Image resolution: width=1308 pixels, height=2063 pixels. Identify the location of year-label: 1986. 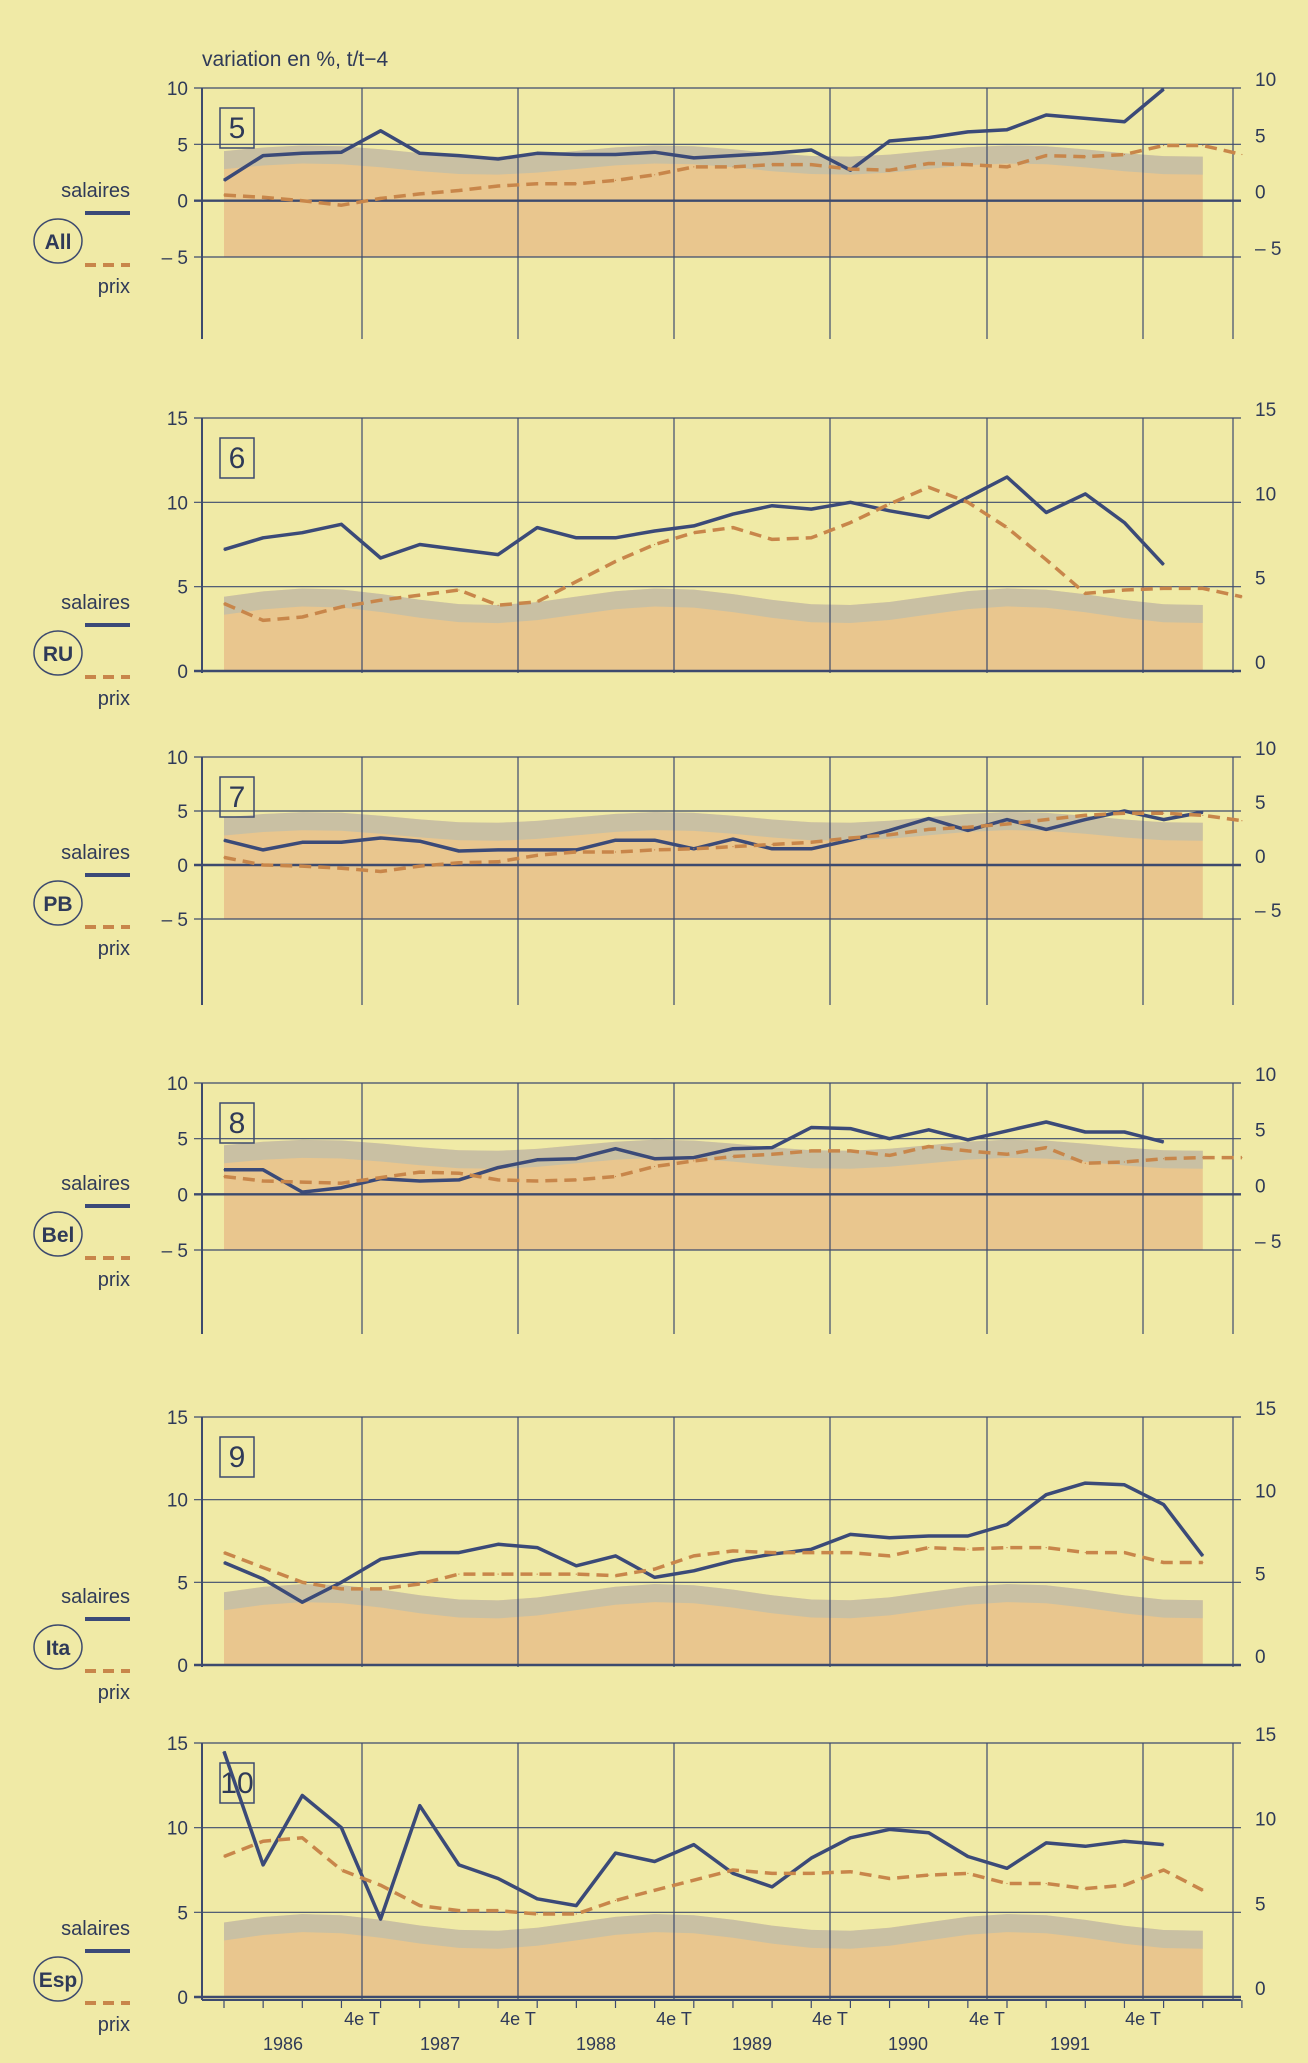
(283, 2044).